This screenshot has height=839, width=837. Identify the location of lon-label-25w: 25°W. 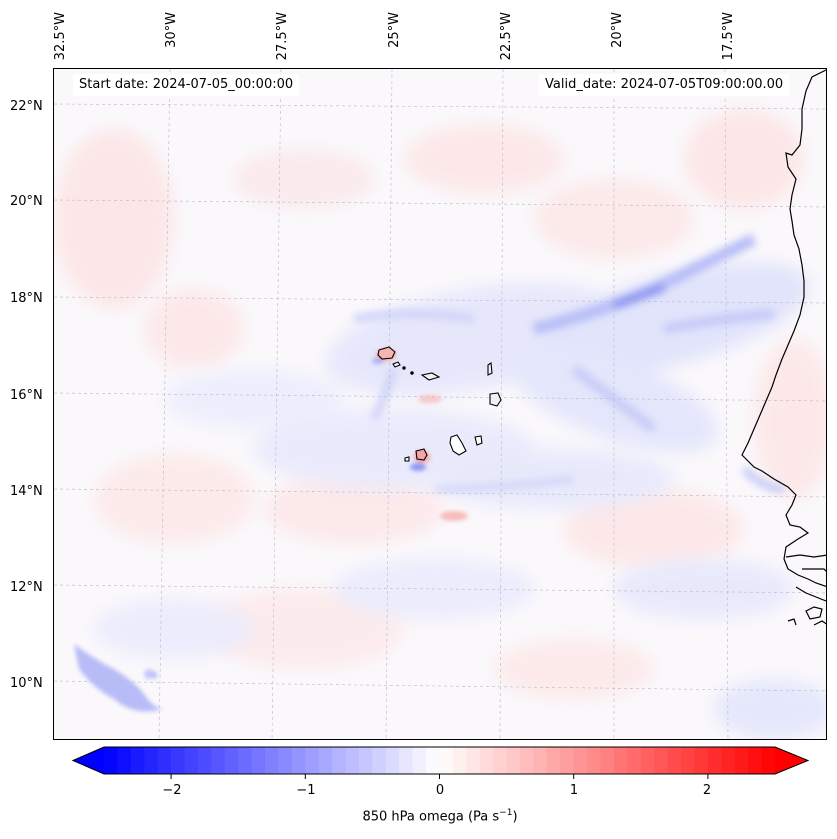
(394, 30).